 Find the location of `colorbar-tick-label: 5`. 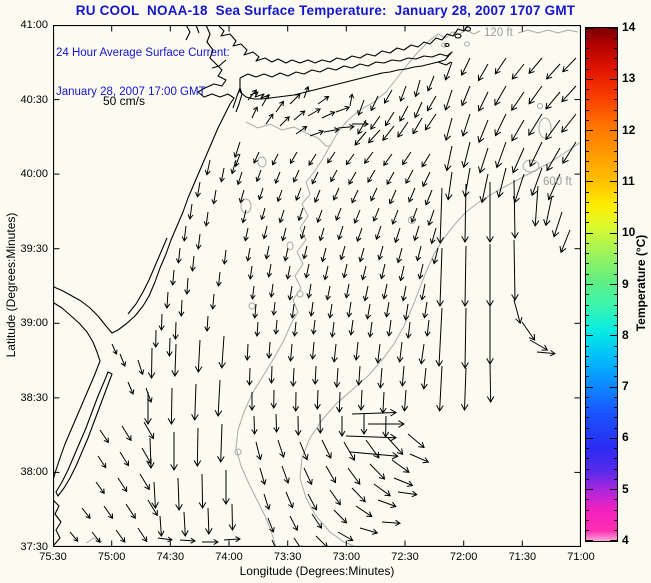

colorbar-tick-label: 5 is located at coordinates (625, 488).